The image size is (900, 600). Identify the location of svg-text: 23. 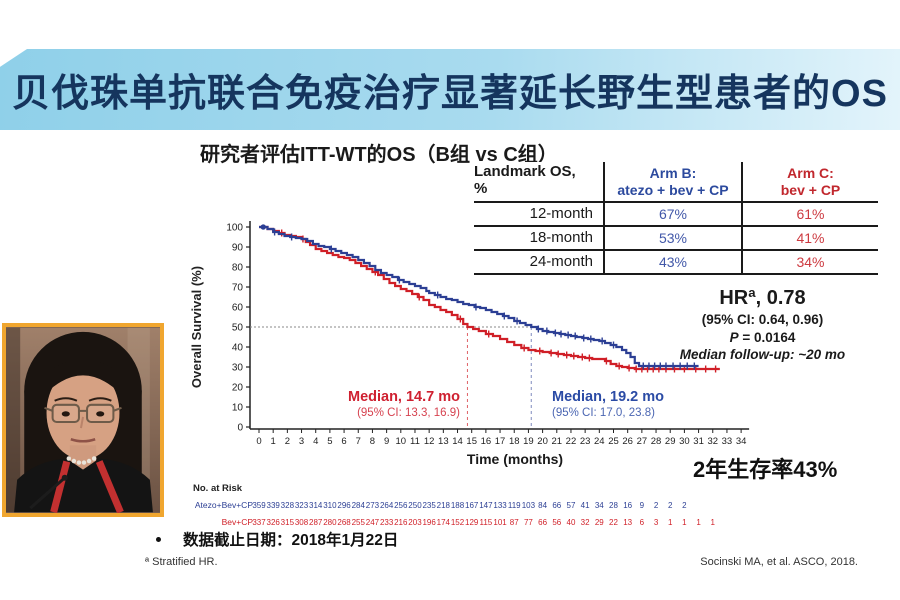
(585, 441).